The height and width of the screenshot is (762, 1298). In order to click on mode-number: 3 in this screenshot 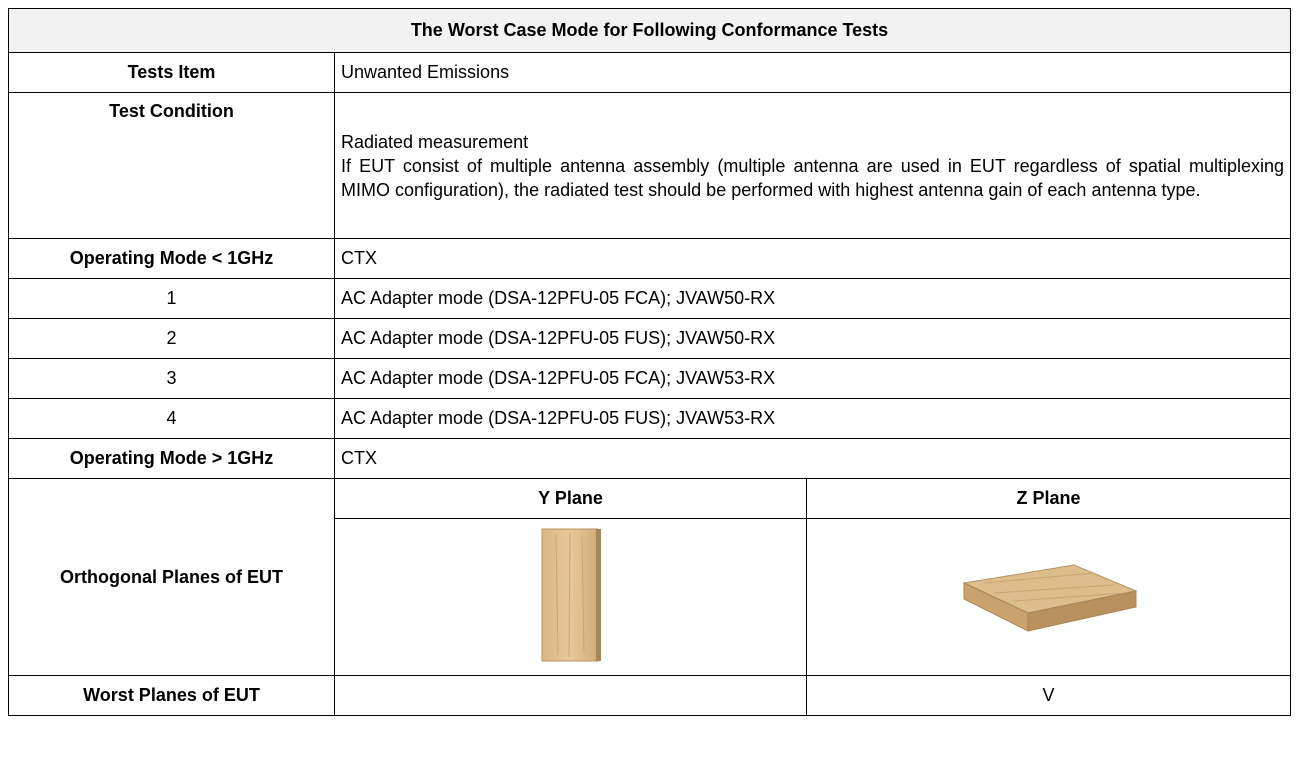, I will do `click(171, 378)`.